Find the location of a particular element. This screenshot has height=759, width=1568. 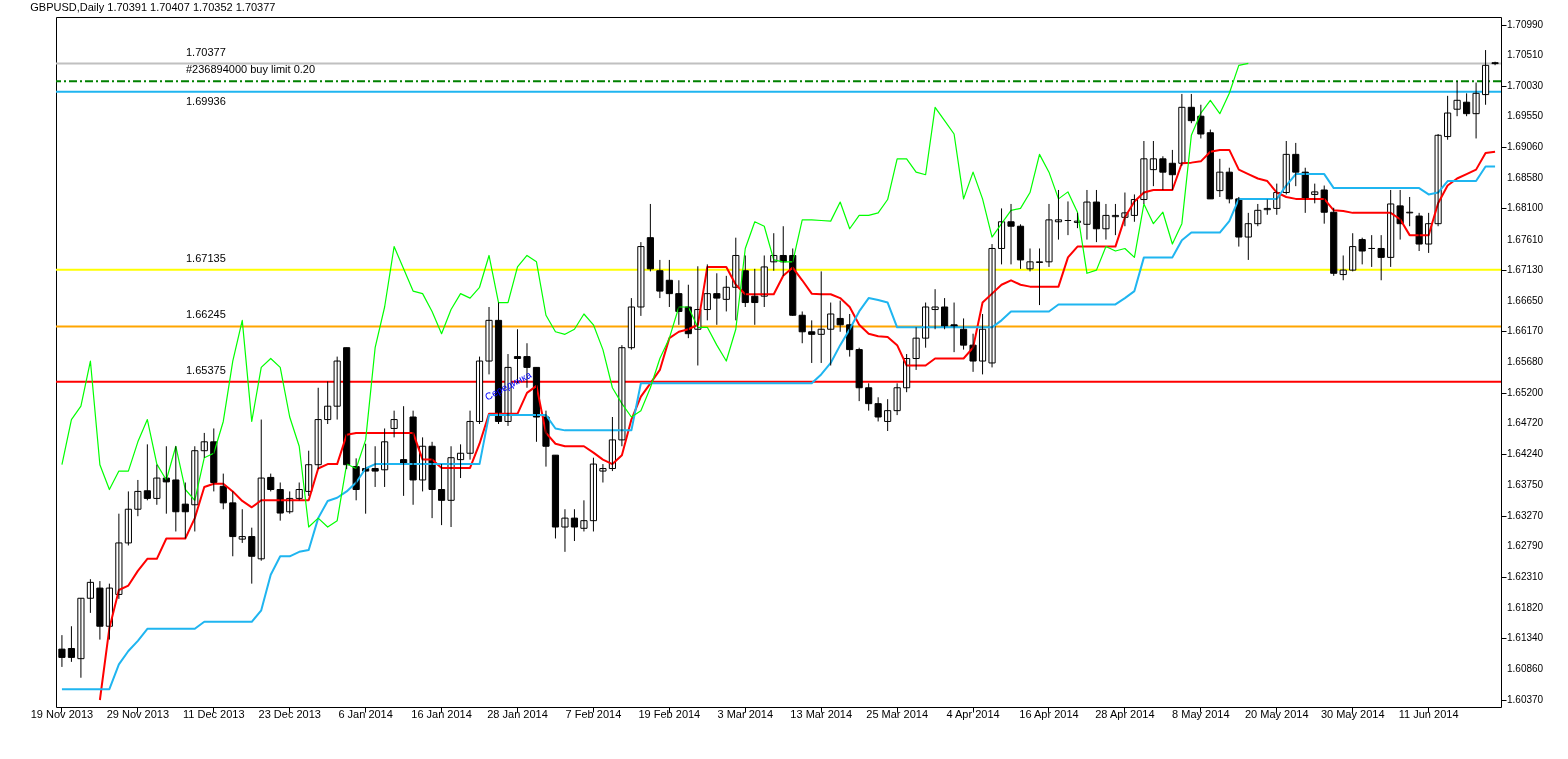

y-tick-label: 1.70990 is located at coordinates (1525, 24).